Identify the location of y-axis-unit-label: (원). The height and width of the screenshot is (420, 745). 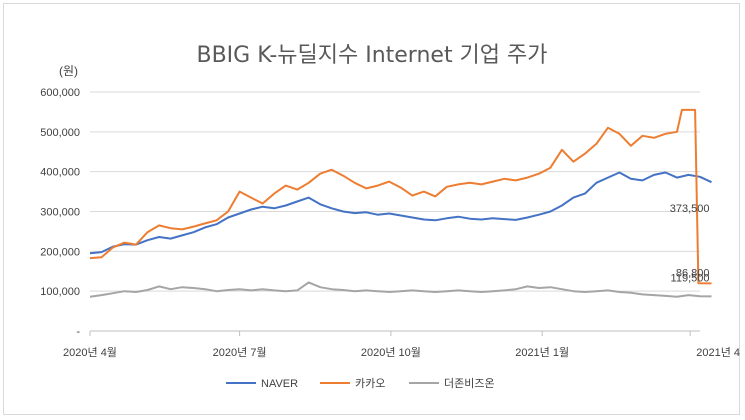
(68, 71).